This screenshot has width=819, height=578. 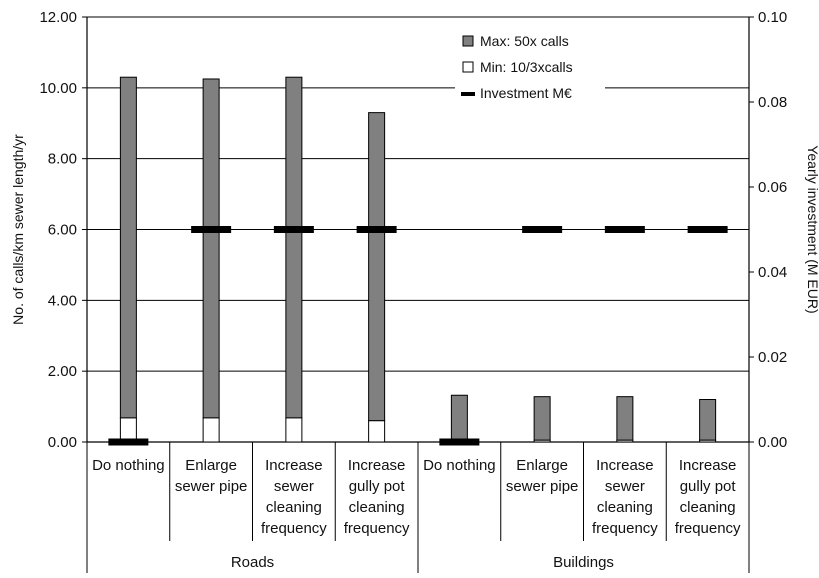 What do you see at coordinates (526, 67) in the screenshot?
I see `legend-label-min: Min: 10/3xcalls` at bounding box center [526, 67].